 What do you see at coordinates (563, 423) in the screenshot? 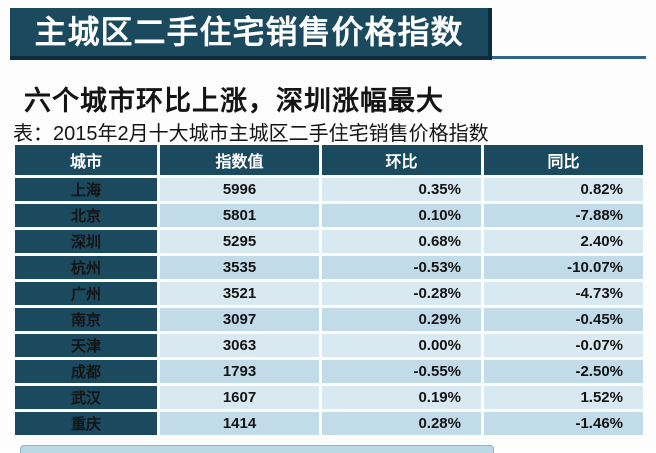
I see `yoy-change-cell: -1.46%` at bounding box center [563, 423].